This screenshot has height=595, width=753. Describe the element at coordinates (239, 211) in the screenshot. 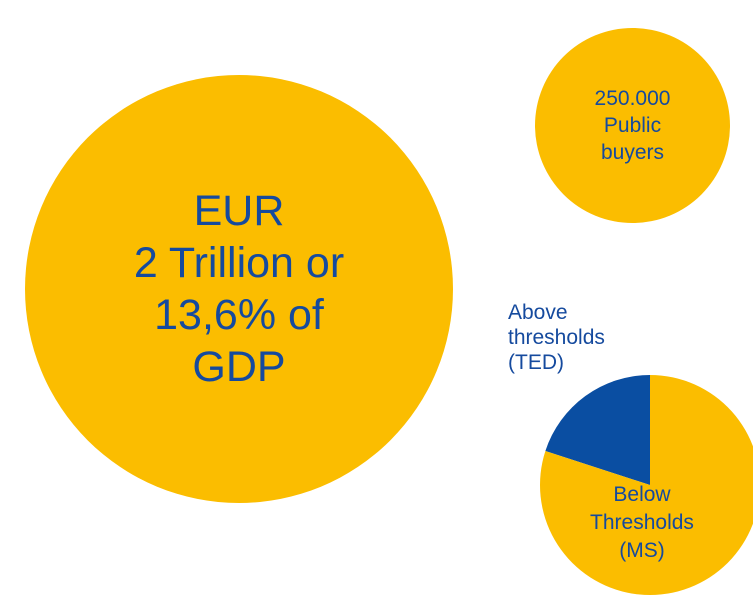

I see `gdp-bubble-line-1: EUR` at that location.